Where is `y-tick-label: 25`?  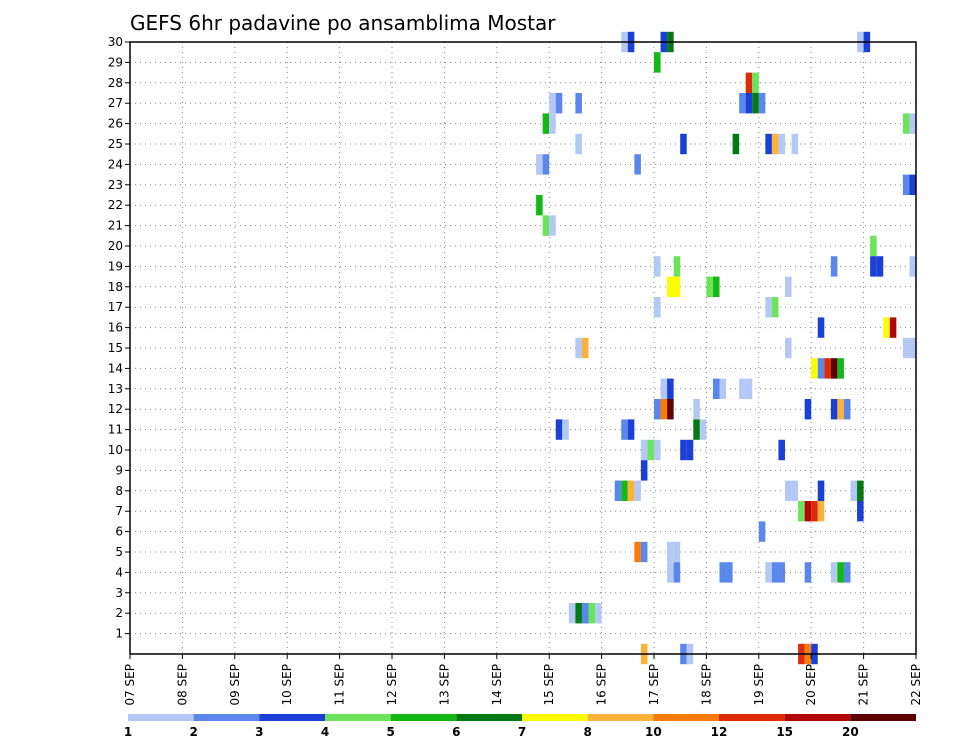
y-tick-label: 25 is located at coordinates (115, 144).